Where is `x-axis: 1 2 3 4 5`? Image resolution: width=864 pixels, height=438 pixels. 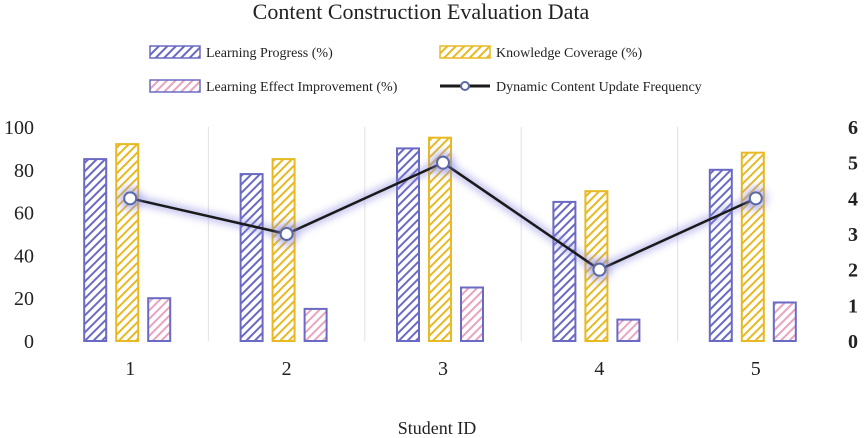 x-axis: 1 2 3 4 5 is located at coordinates (443, 369).